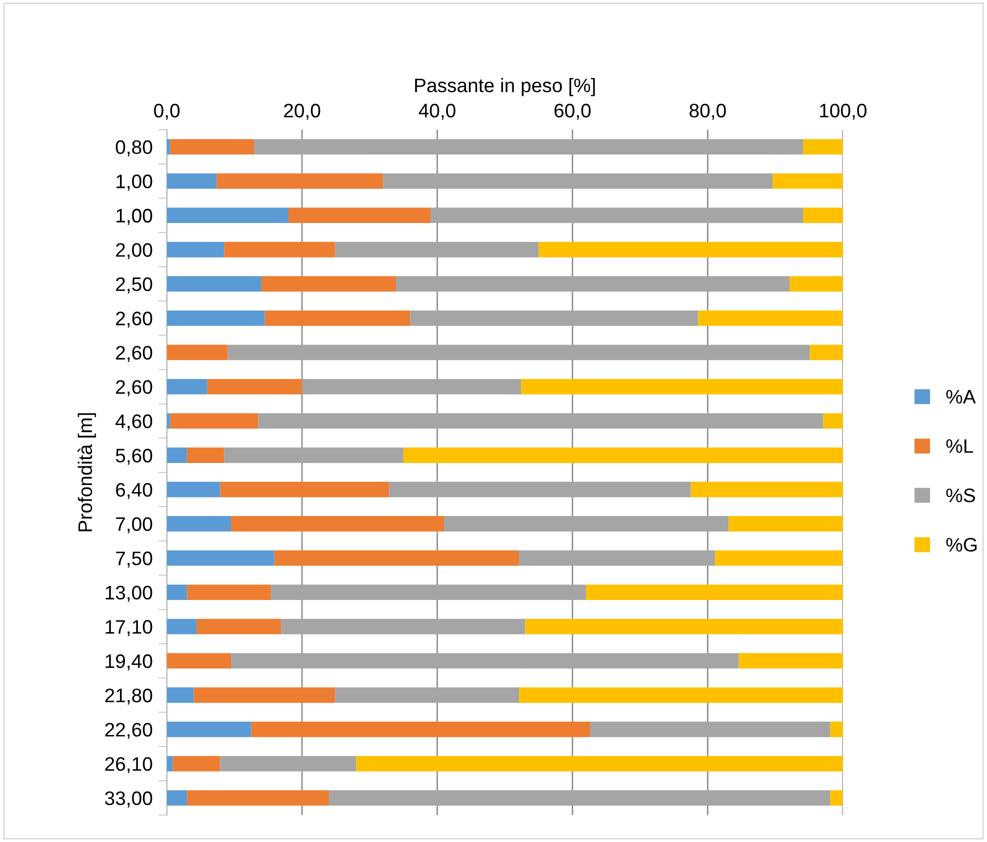 The width and height of the screenshot is (987, 842). Describe the element at coordinates (134, 560) in the screenshot. I see `y-tick-label: 7,50` at that location.